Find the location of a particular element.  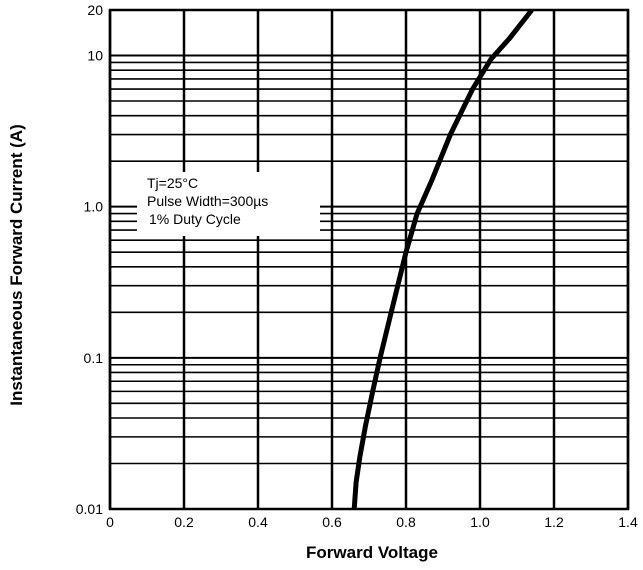

annotation-line: 1% Duty Cycle is located at coordinates (195, 219).